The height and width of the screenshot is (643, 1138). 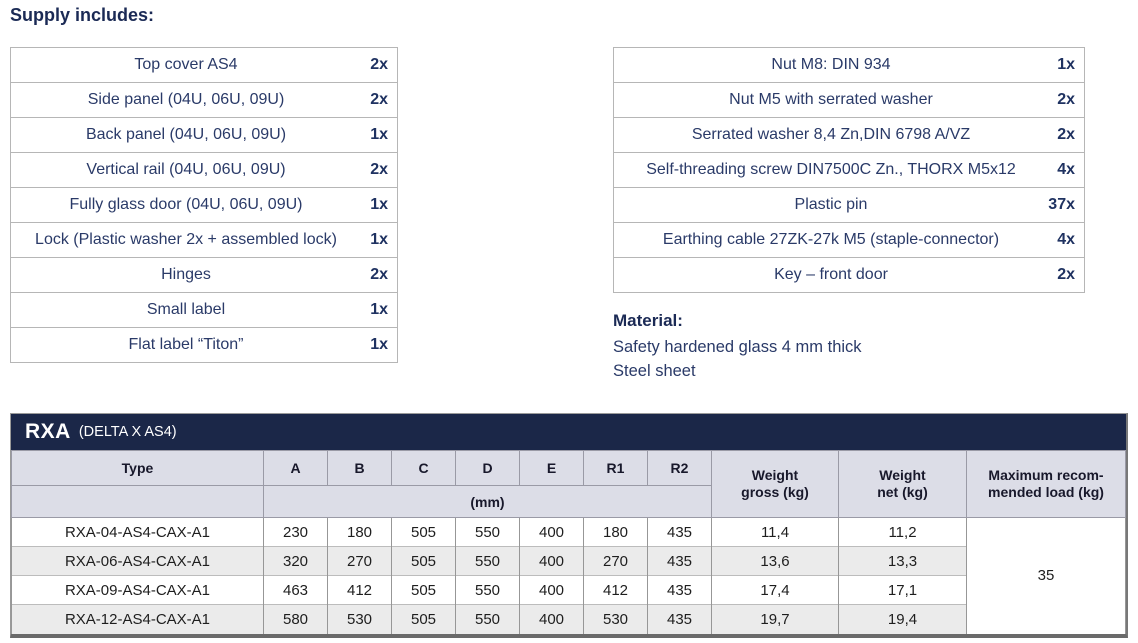 What do you see at coordinates (615, 561) in the screenshot?
I see `dim-r1: 270` at bounding box center [615, 561].